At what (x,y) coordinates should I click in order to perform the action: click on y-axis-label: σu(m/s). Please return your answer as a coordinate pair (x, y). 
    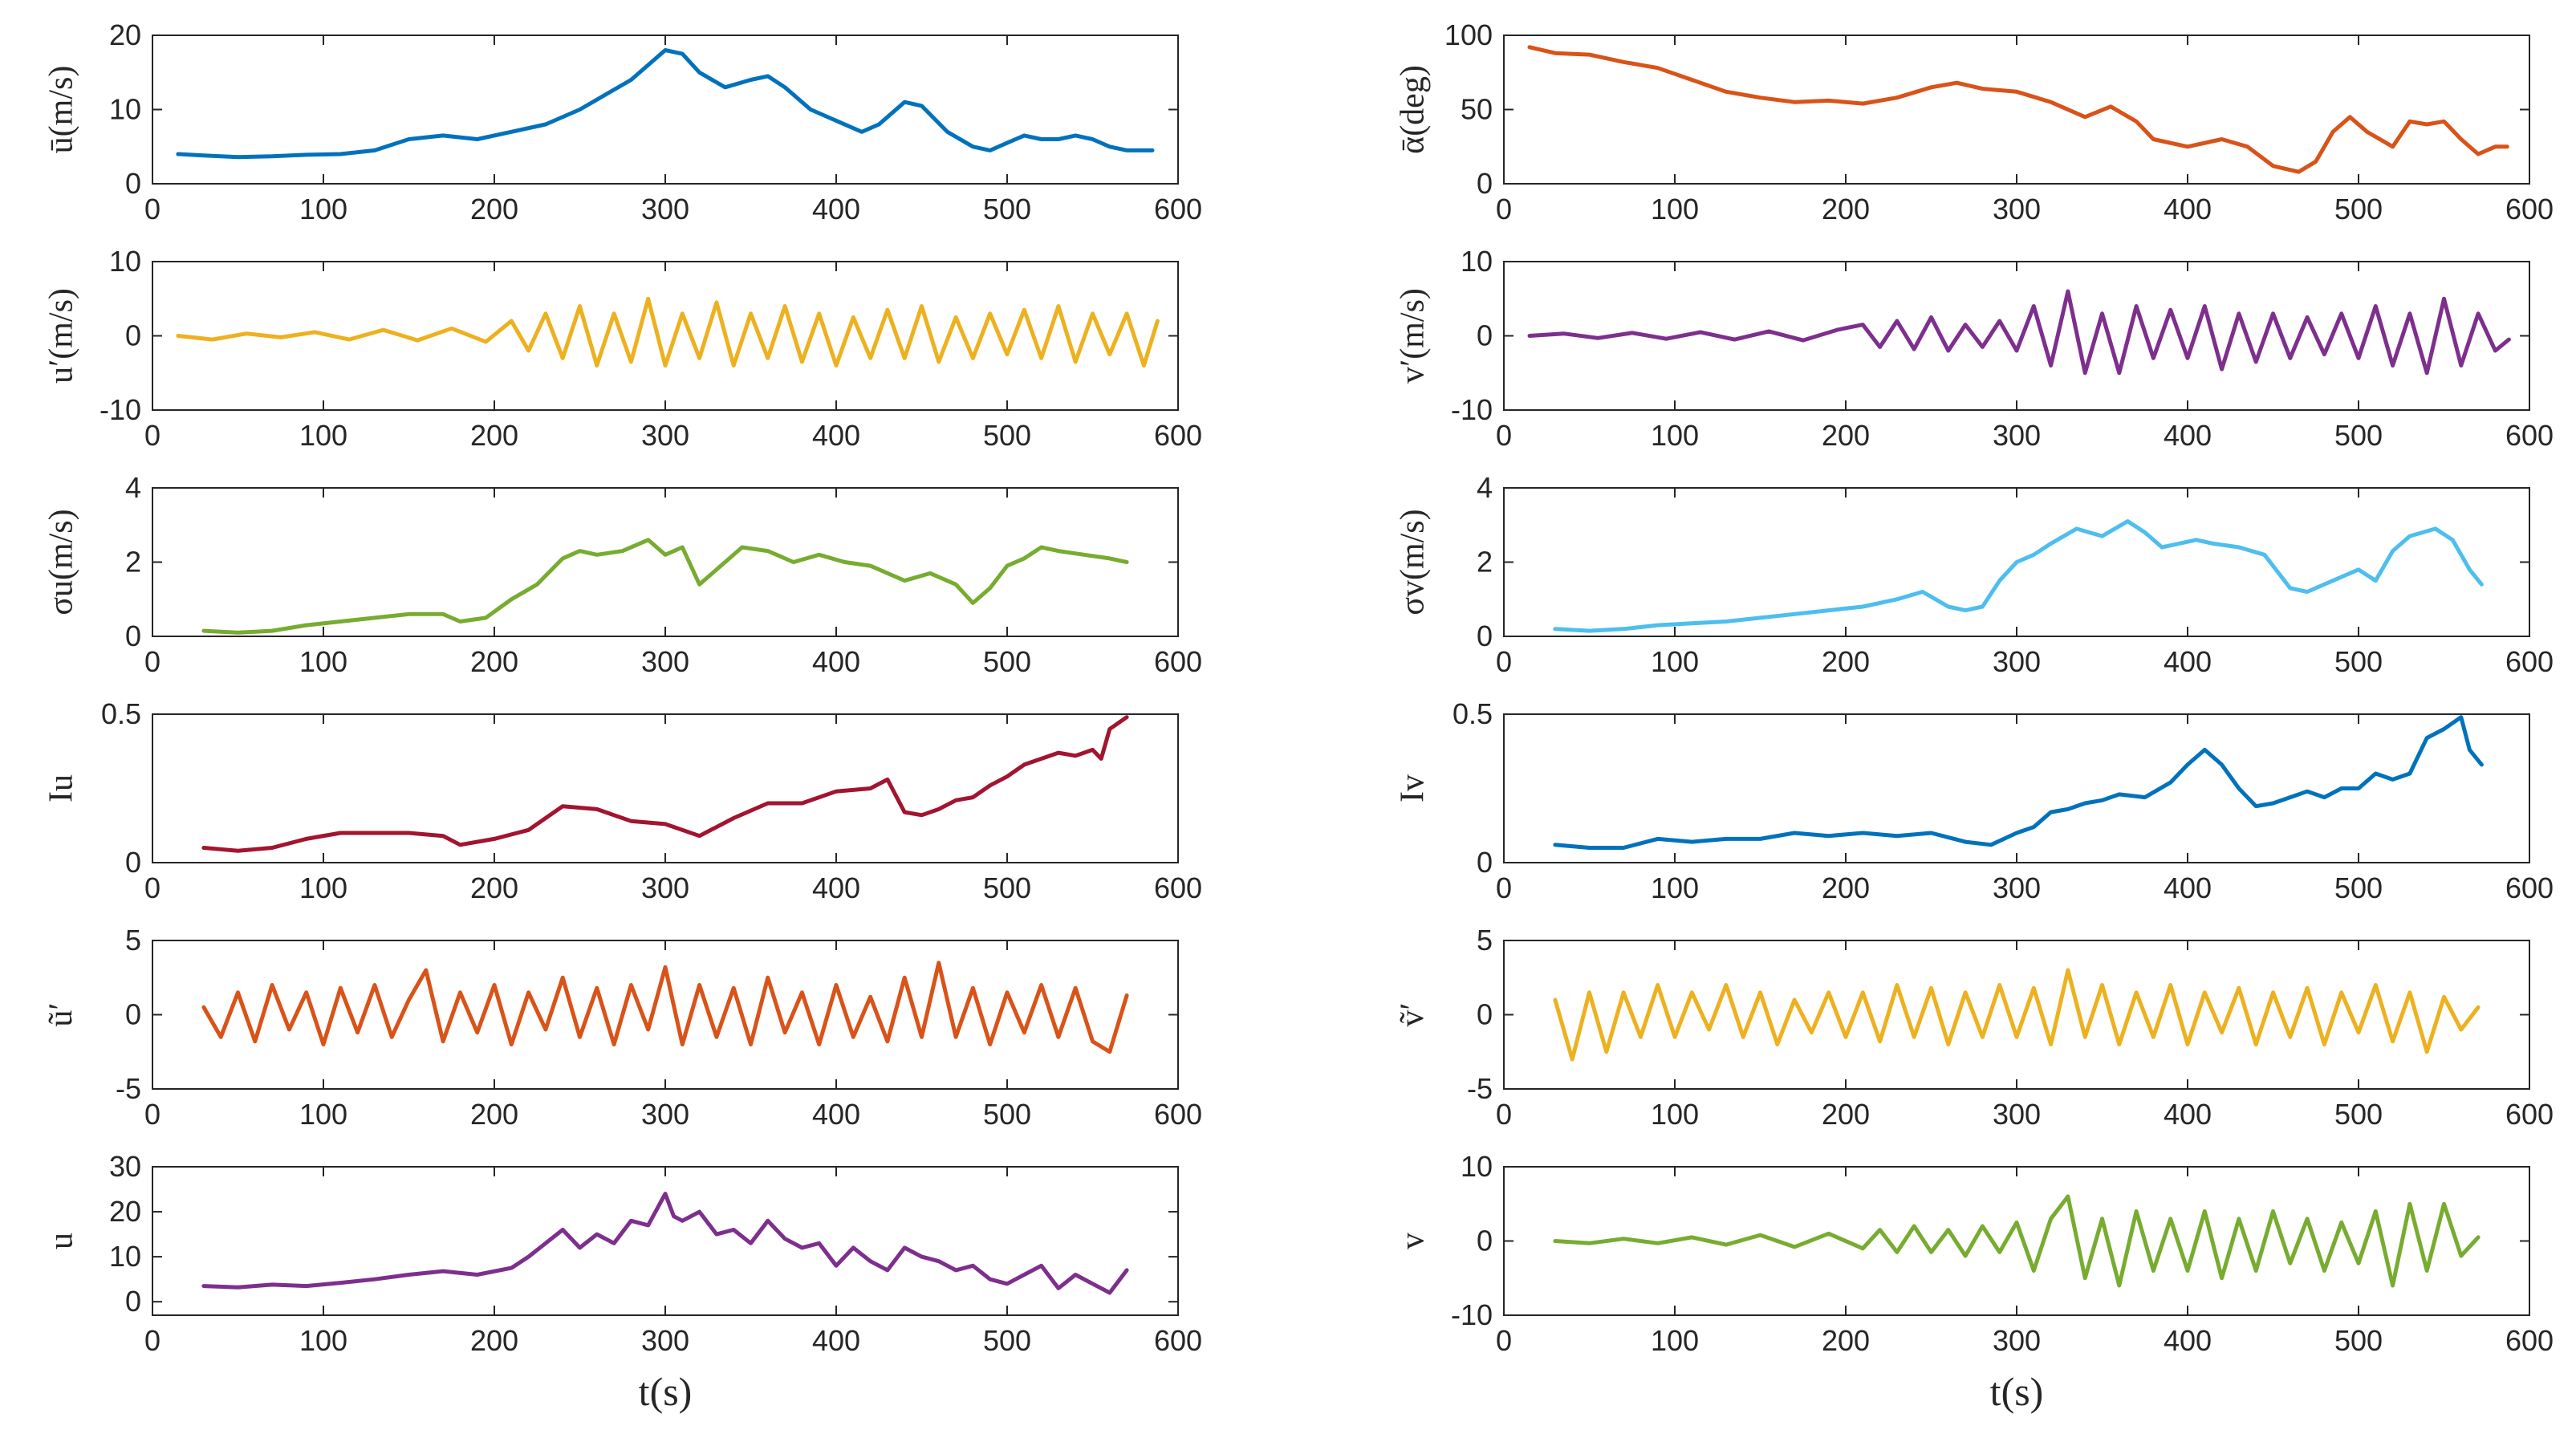
    Looking at the image, I should click on (61, 562).